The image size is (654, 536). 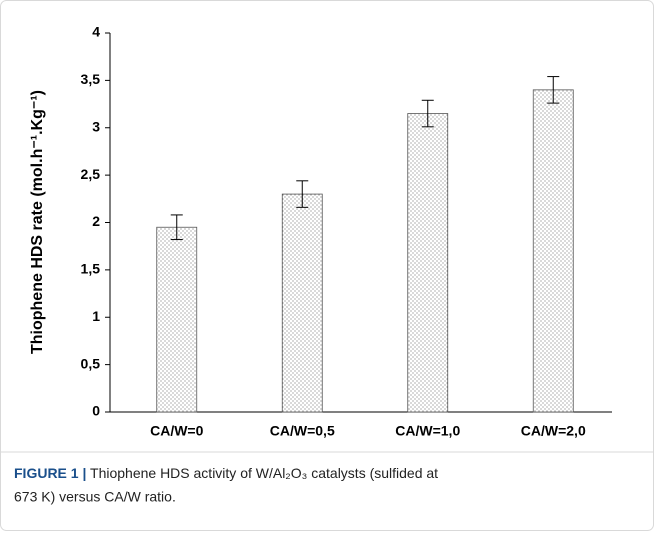 I want to click on x-tick-label: CA/W=1,0, so click(x=427, y=431).